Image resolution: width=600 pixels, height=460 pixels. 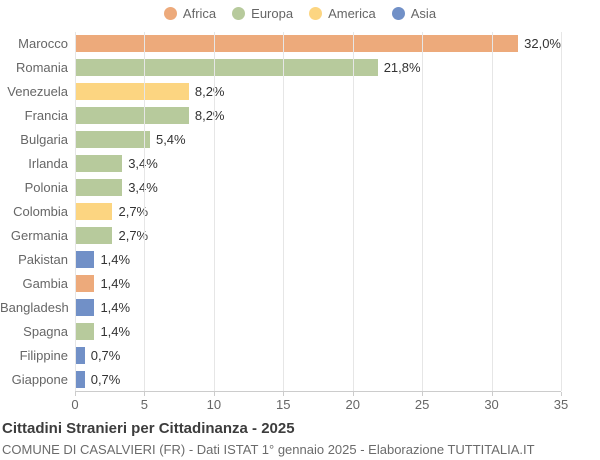 What do you see at coordinates (39, 379) in the screenshot?
I see `category-label: Giappone` at bounding box center [39, 379].